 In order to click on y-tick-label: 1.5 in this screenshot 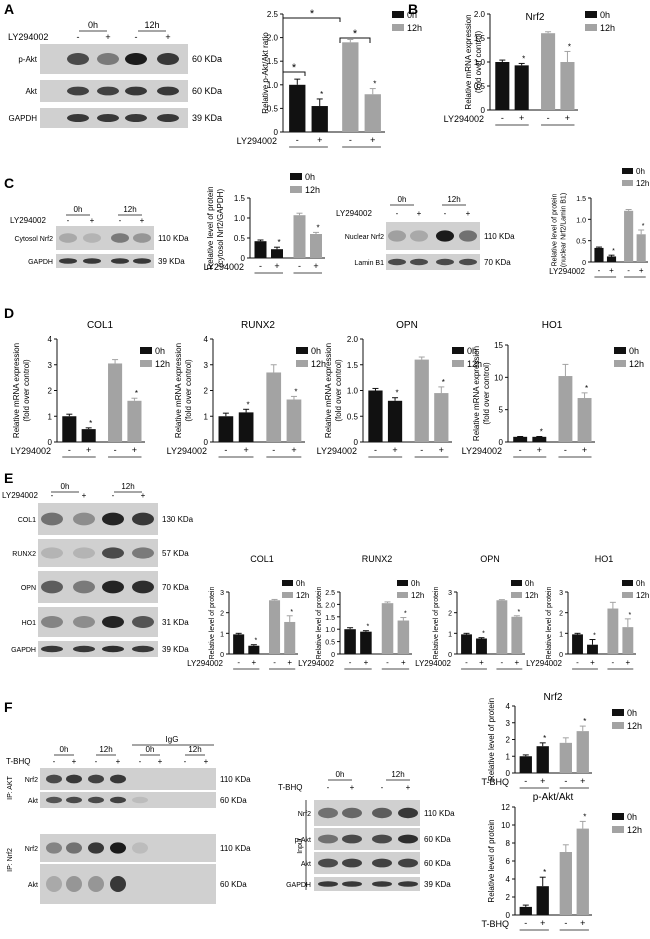, I will do `click(330, 618)`.